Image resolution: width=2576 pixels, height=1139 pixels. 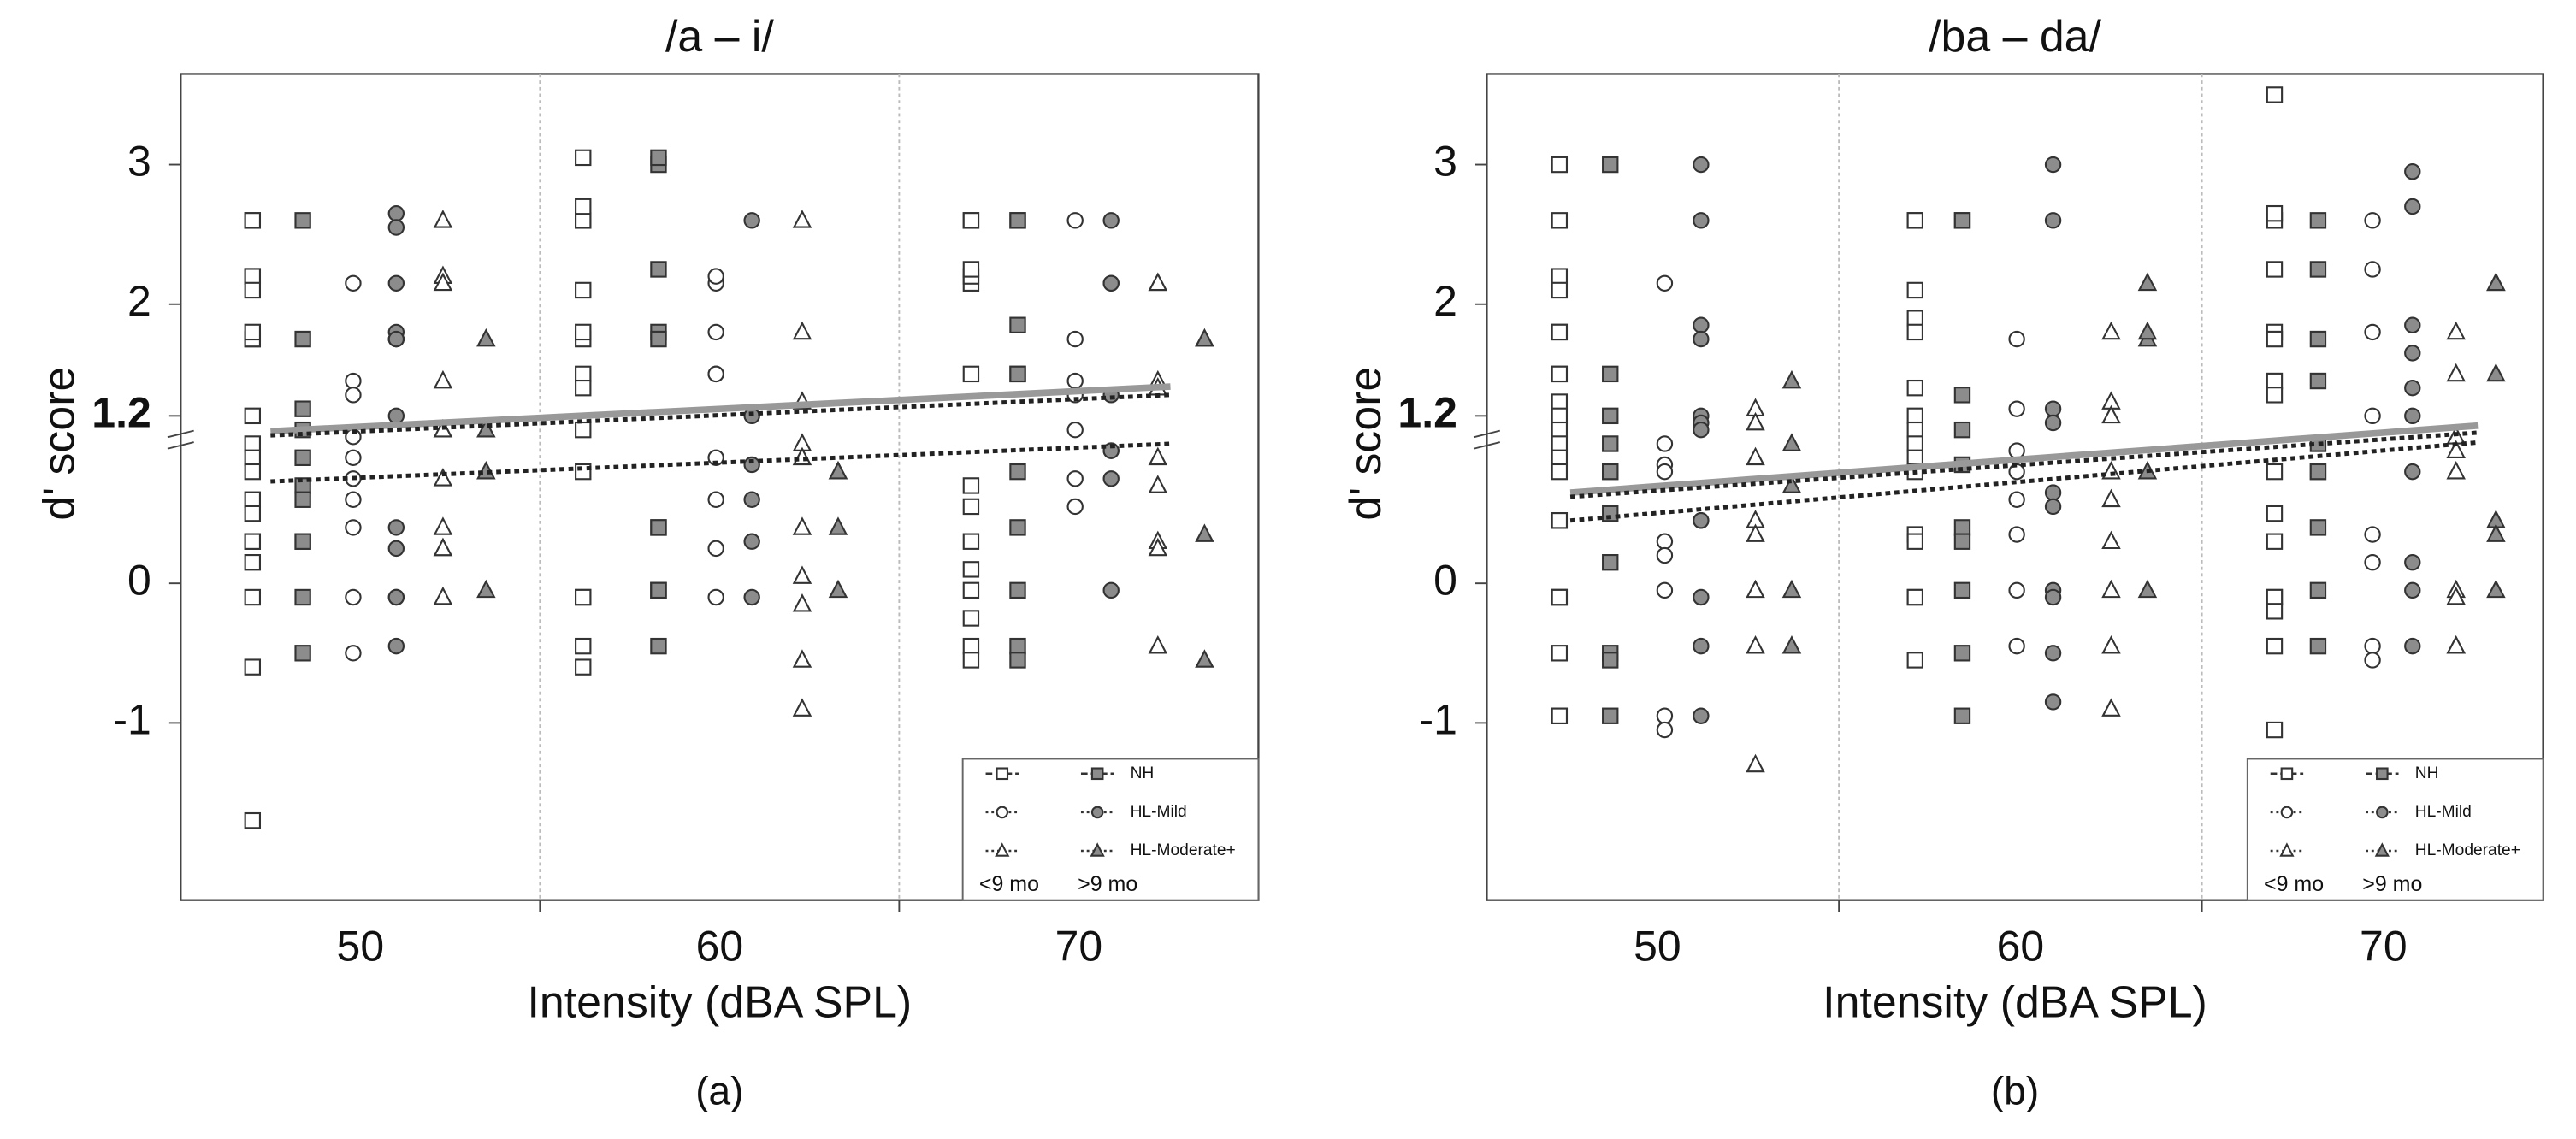 I want to click on x-tick-label: 50, so click(x=361, y=946).